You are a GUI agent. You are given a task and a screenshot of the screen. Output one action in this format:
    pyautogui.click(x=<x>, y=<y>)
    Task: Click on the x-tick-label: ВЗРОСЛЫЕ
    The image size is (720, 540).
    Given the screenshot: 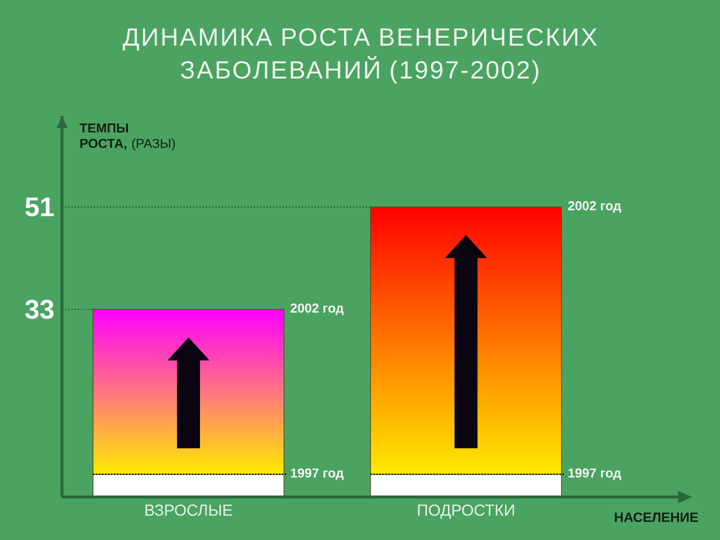 What is the action you would take?
    pyautogui.click(x=189, y=510)
    